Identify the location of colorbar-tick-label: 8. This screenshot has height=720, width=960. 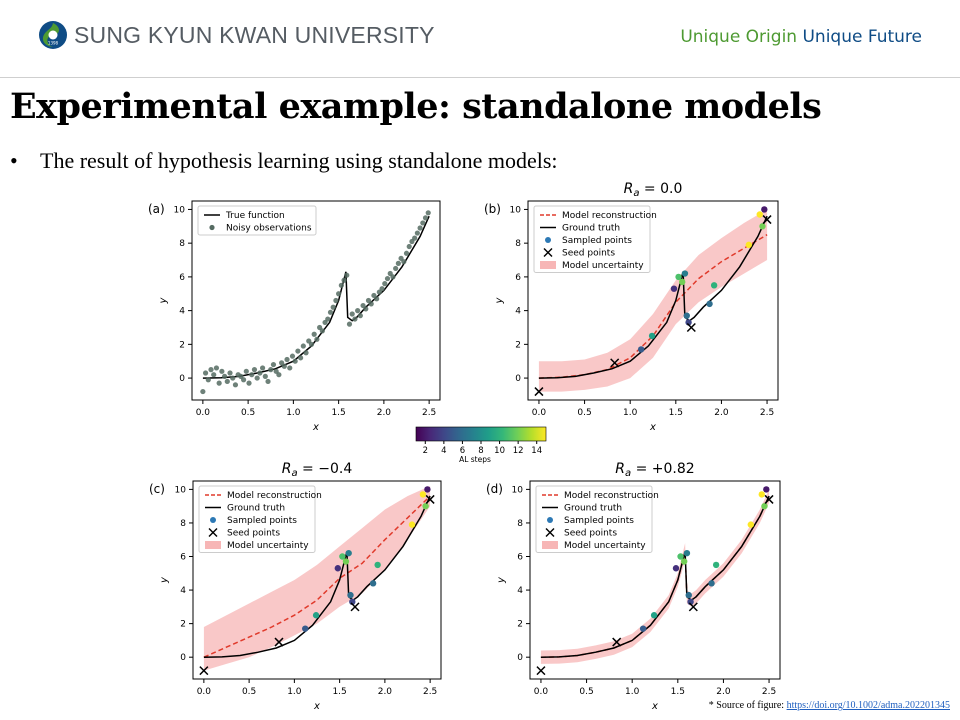
(480, 451).